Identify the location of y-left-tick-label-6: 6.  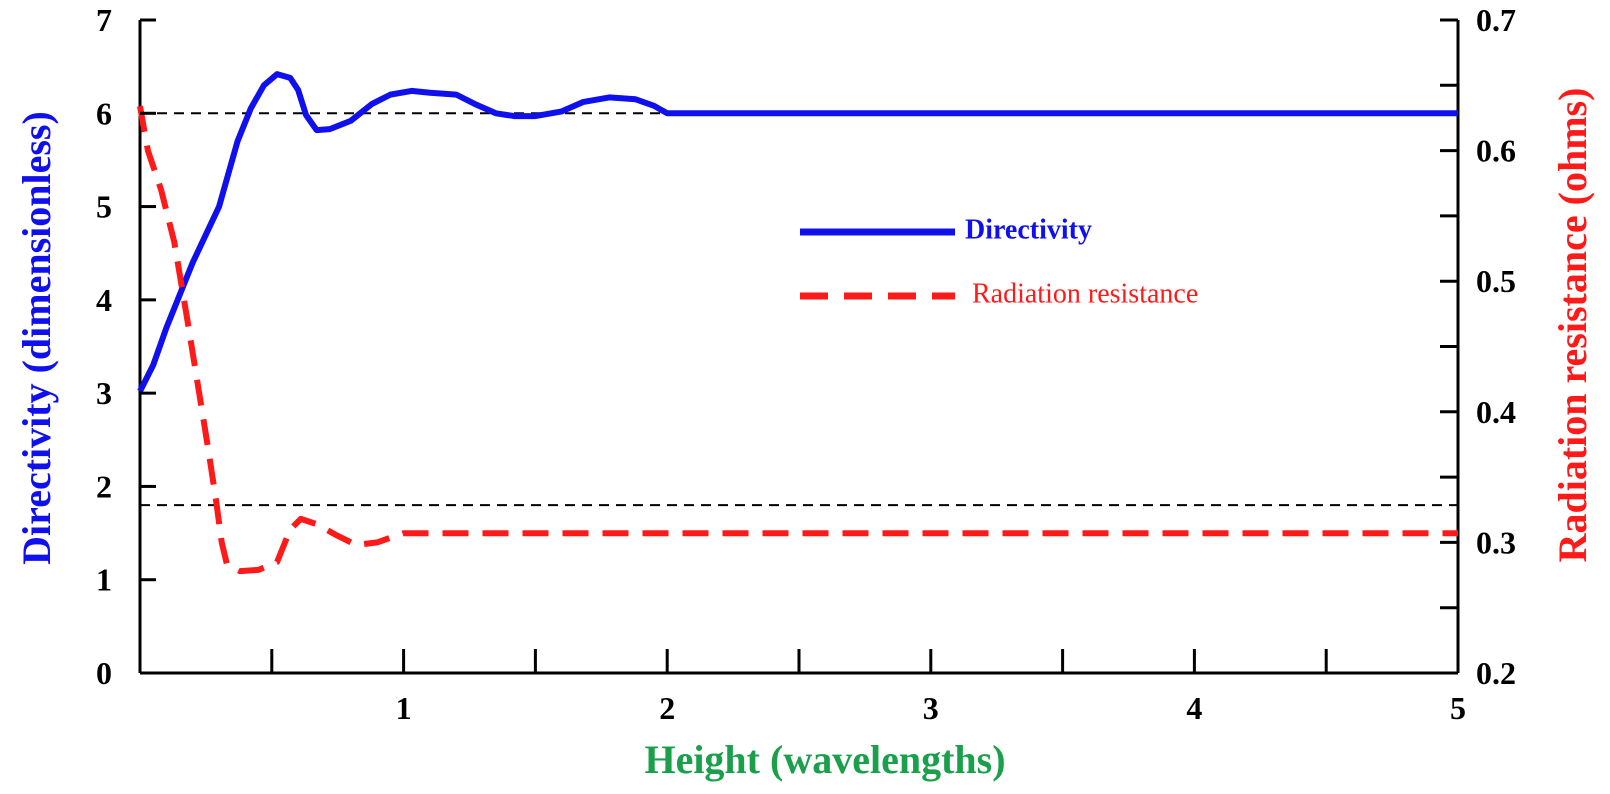
(104, 113).